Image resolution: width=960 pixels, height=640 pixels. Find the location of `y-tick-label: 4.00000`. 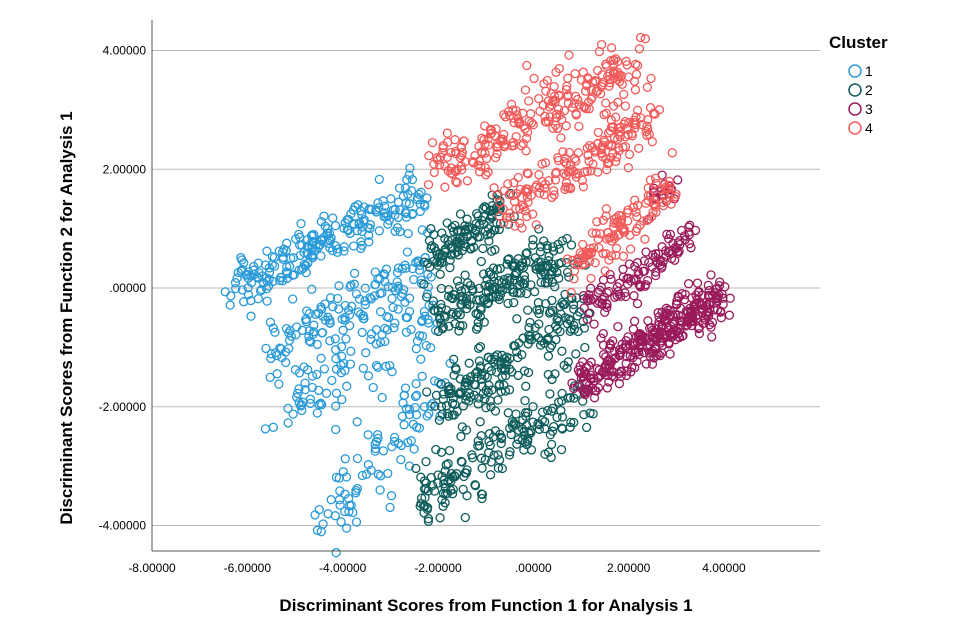

y-tick-label: 4.00000 is located at coordinates (125, 51).